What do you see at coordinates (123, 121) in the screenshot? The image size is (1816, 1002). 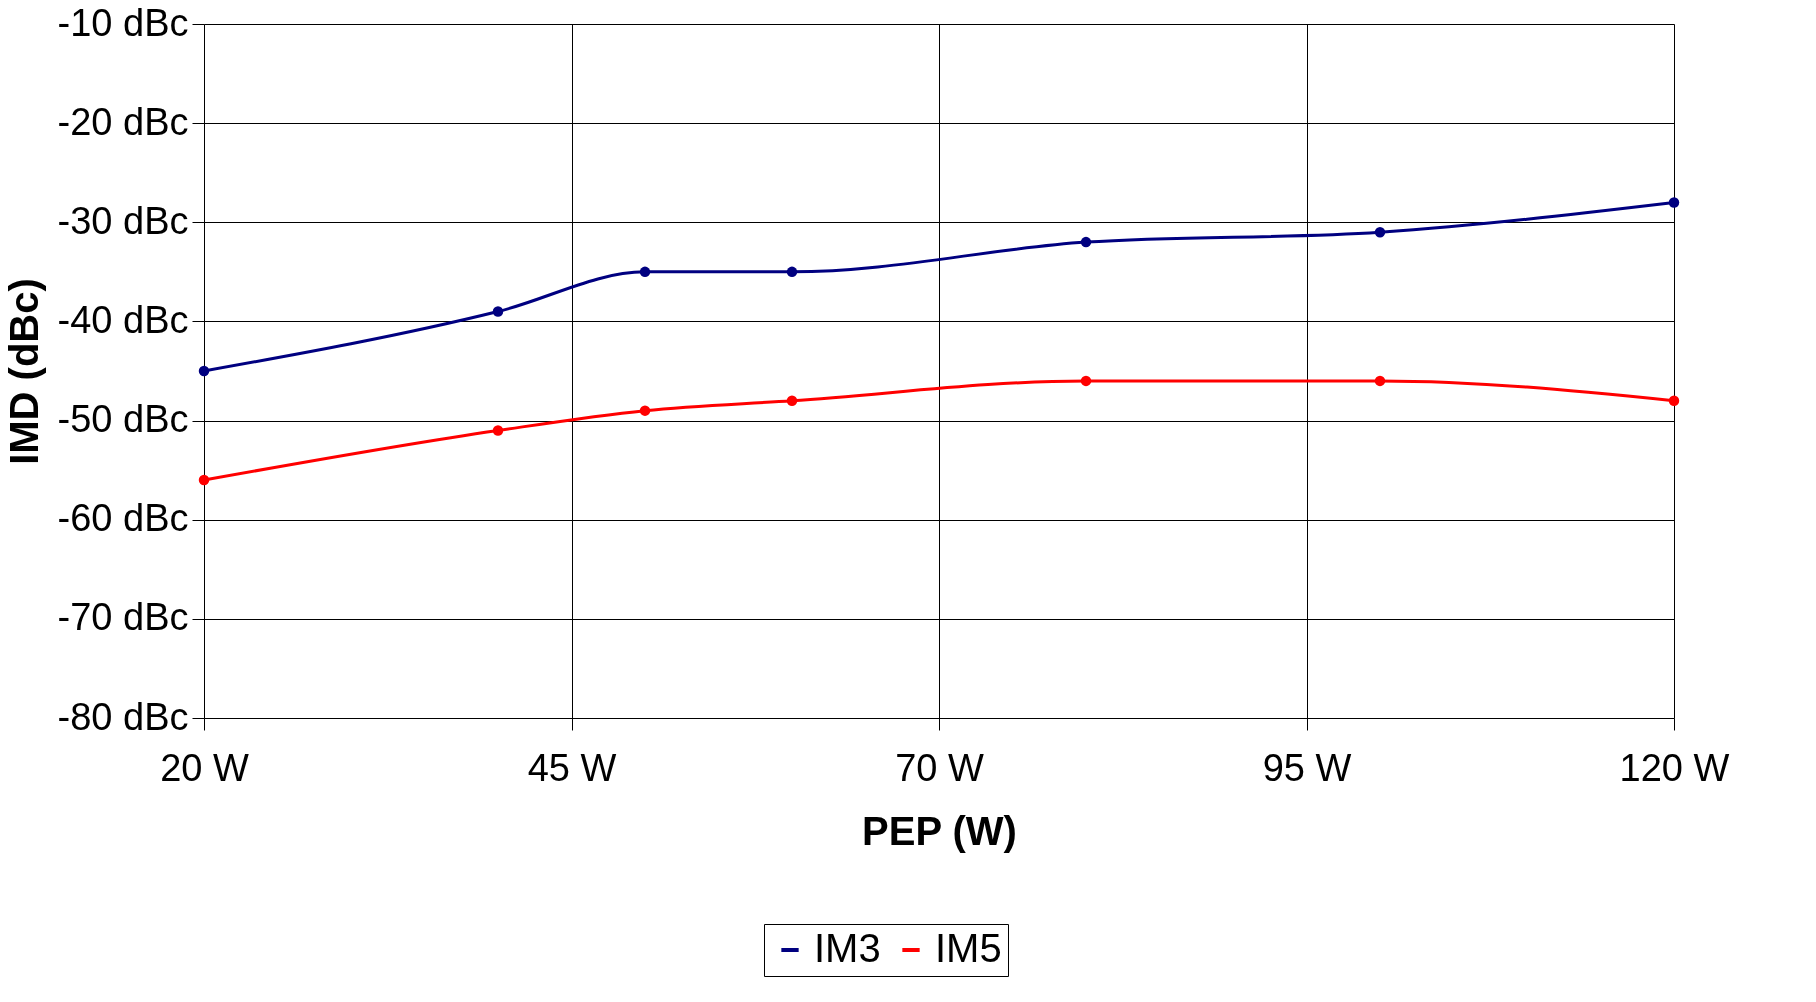 I see `y-tick-label: -20 dBc` at bounding box center [123, 121].